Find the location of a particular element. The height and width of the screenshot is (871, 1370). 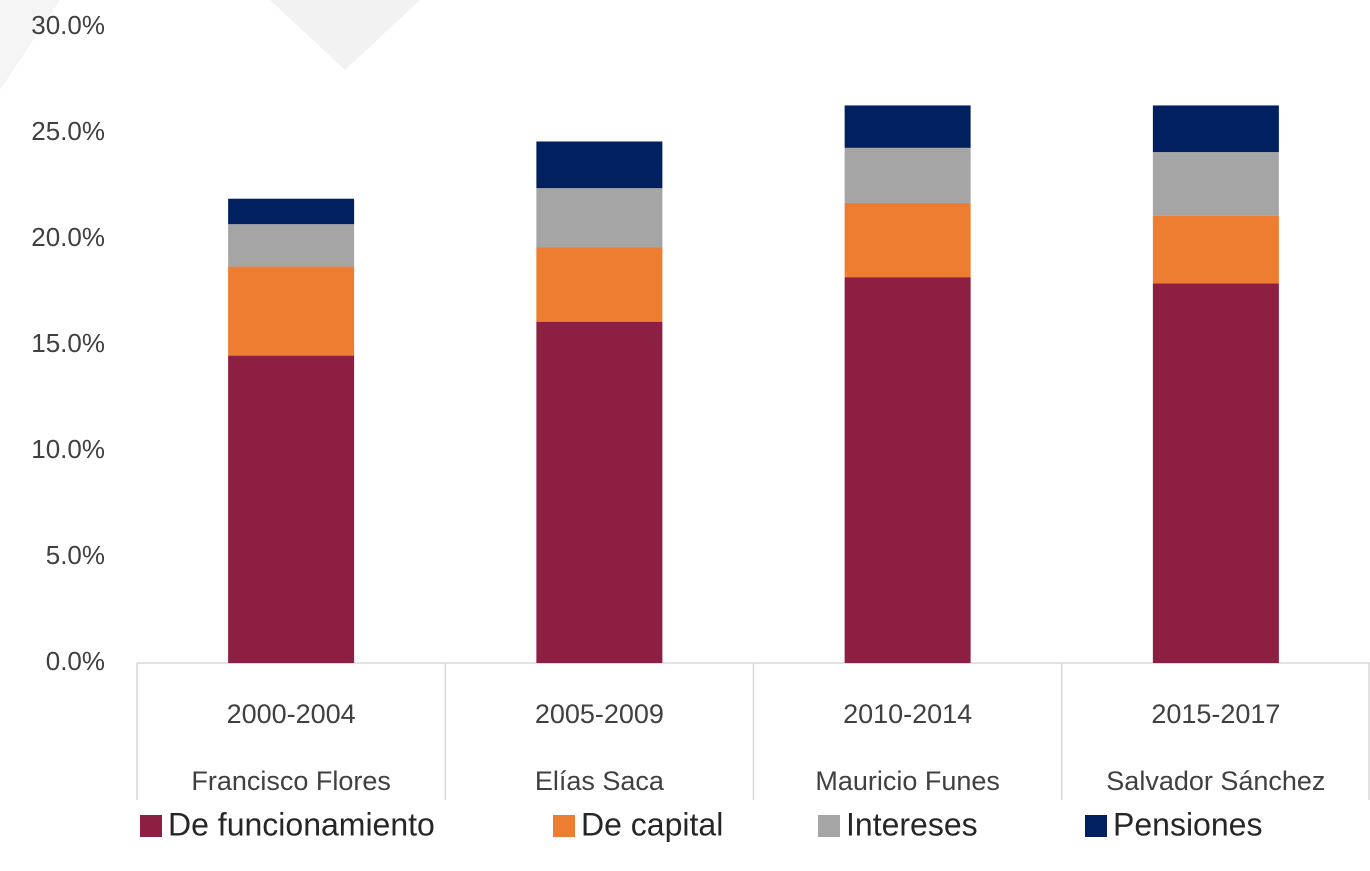

x-tick-label: 2005-2009 is located at coordinates (599, 714).